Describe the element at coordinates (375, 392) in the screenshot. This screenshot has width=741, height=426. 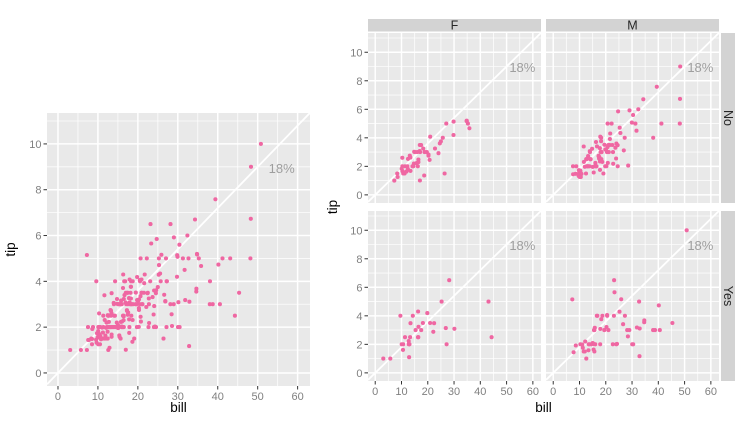
I see `x-tick-label: 0` at that location.